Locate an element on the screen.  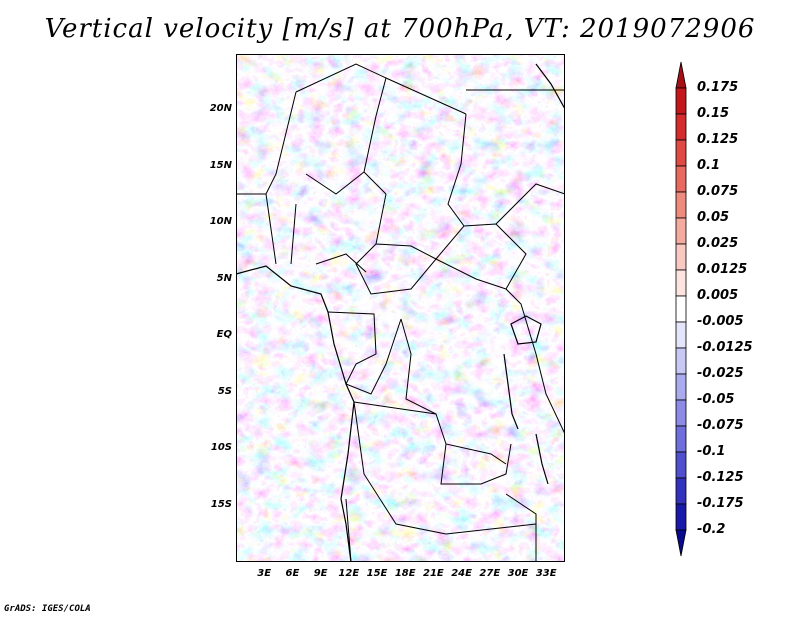
lon-tick-label: 3E is located at coordinates (264, 573).